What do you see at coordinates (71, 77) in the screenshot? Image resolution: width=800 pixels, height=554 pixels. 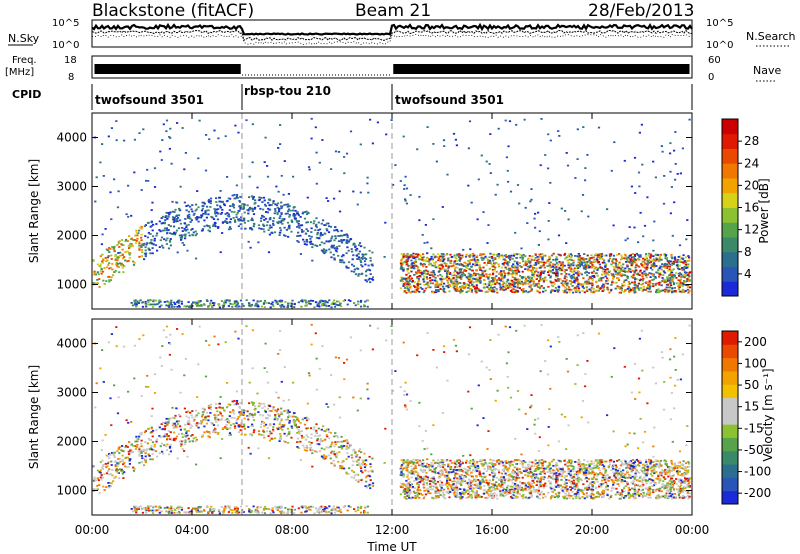 I see `freq-tick-low: 8` at bounding box center [71, 77].